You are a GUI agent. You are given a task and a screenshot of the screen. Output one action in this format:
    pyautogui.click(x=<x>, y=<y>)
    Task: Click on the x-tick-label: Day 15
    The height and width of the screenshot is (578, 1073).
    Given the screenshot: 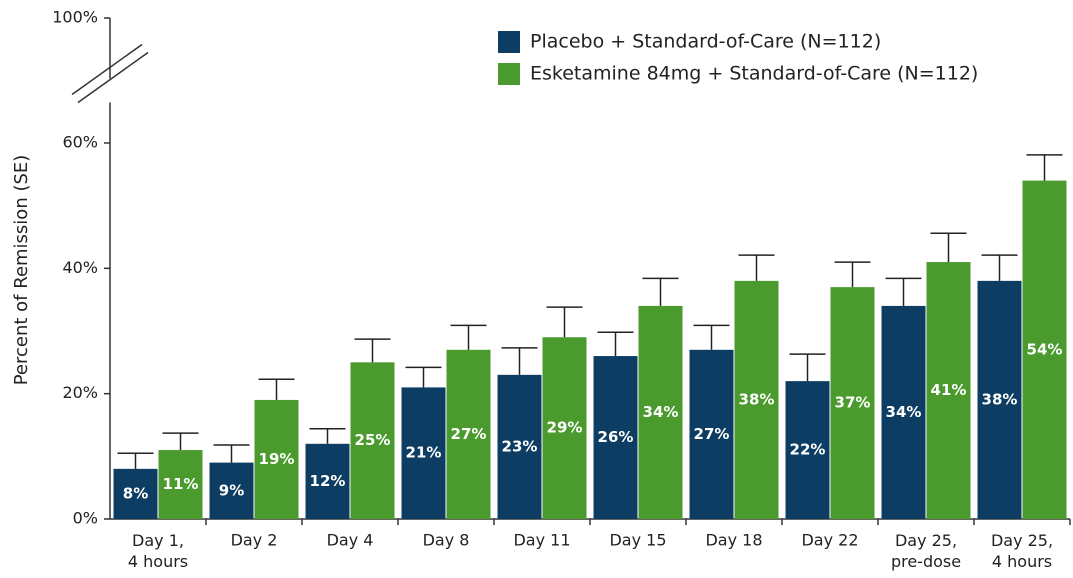 What is the action you would take?
    pyautogui.click(x=637, y=540)
    